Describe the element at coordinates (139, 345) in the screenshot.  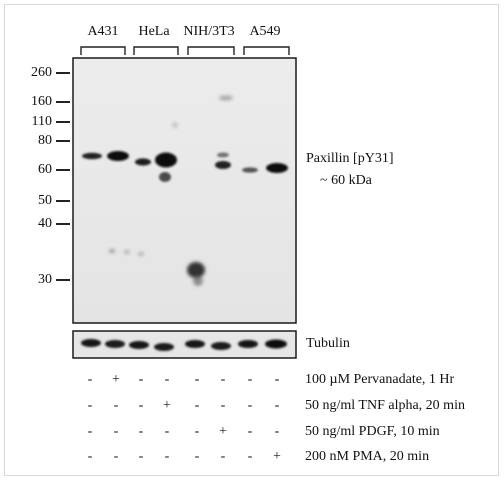
I see `tubulin-lane3` at that location.